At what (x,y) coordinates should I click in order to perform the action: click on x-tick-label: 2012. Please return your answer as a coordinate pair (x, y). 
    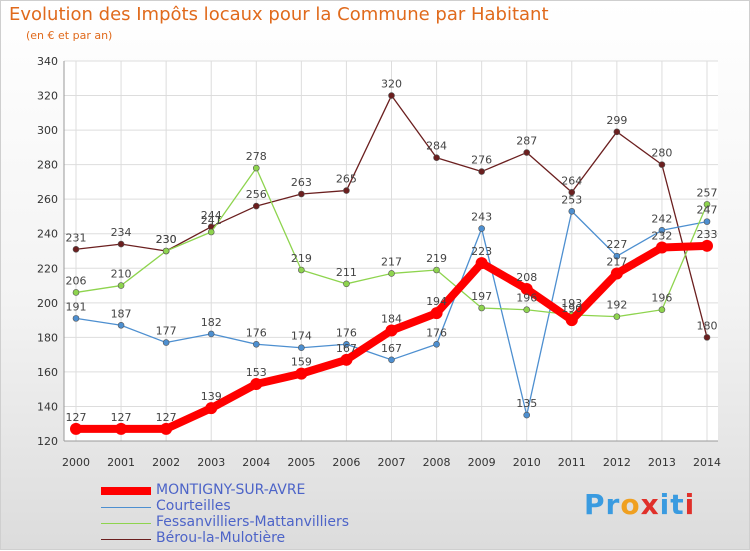
    Looking at the image, I should click on (617, 462).